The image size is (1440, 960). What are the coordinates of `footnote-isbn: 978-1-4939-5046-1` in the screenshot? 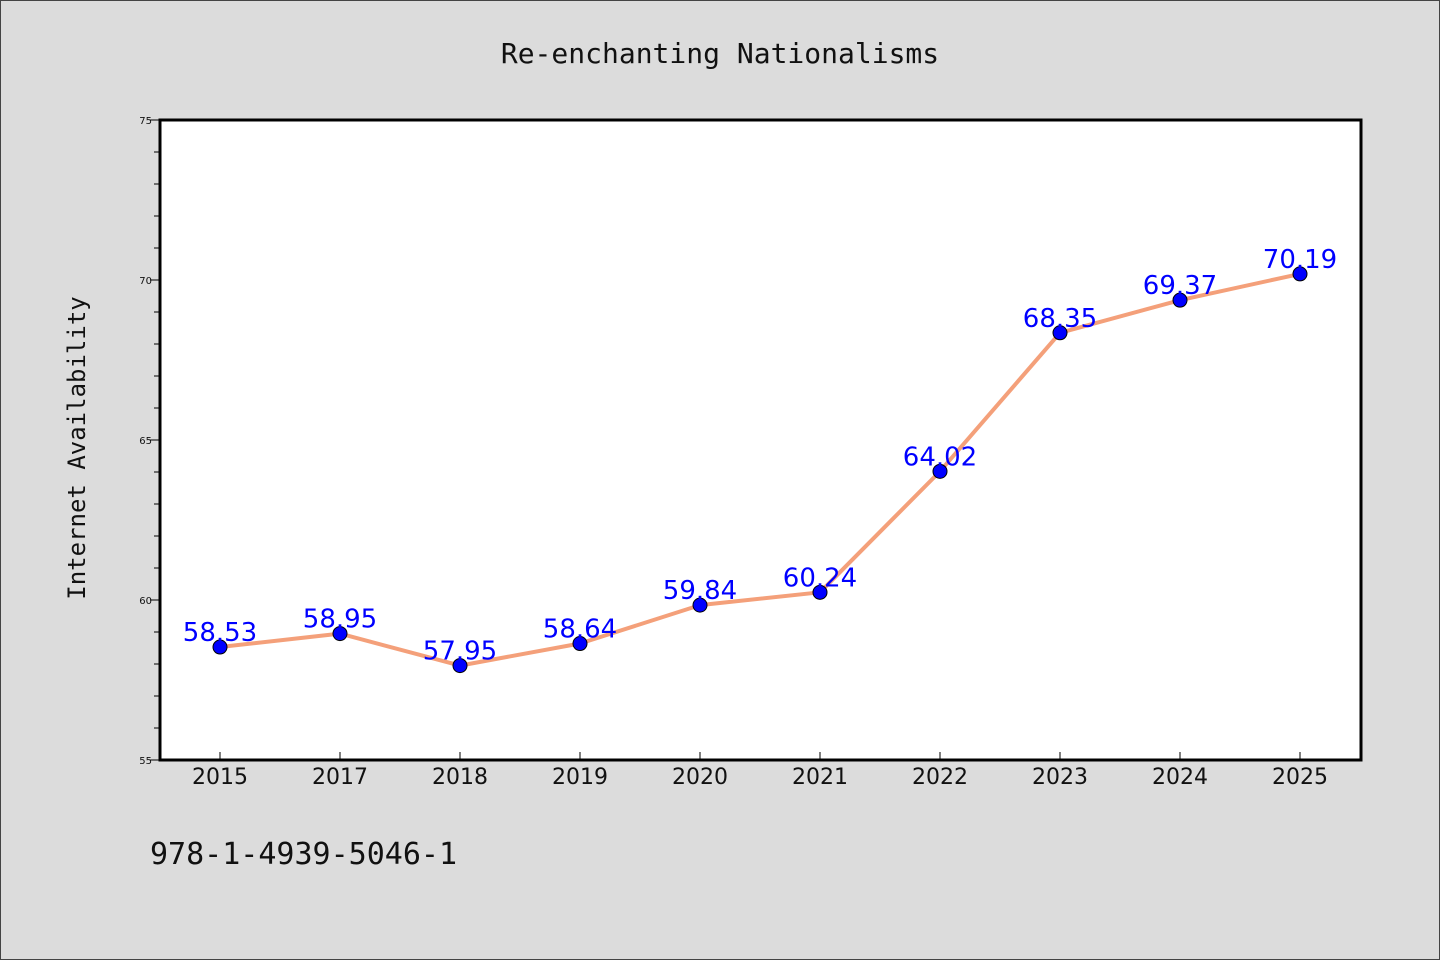 It's located at (303, 854).